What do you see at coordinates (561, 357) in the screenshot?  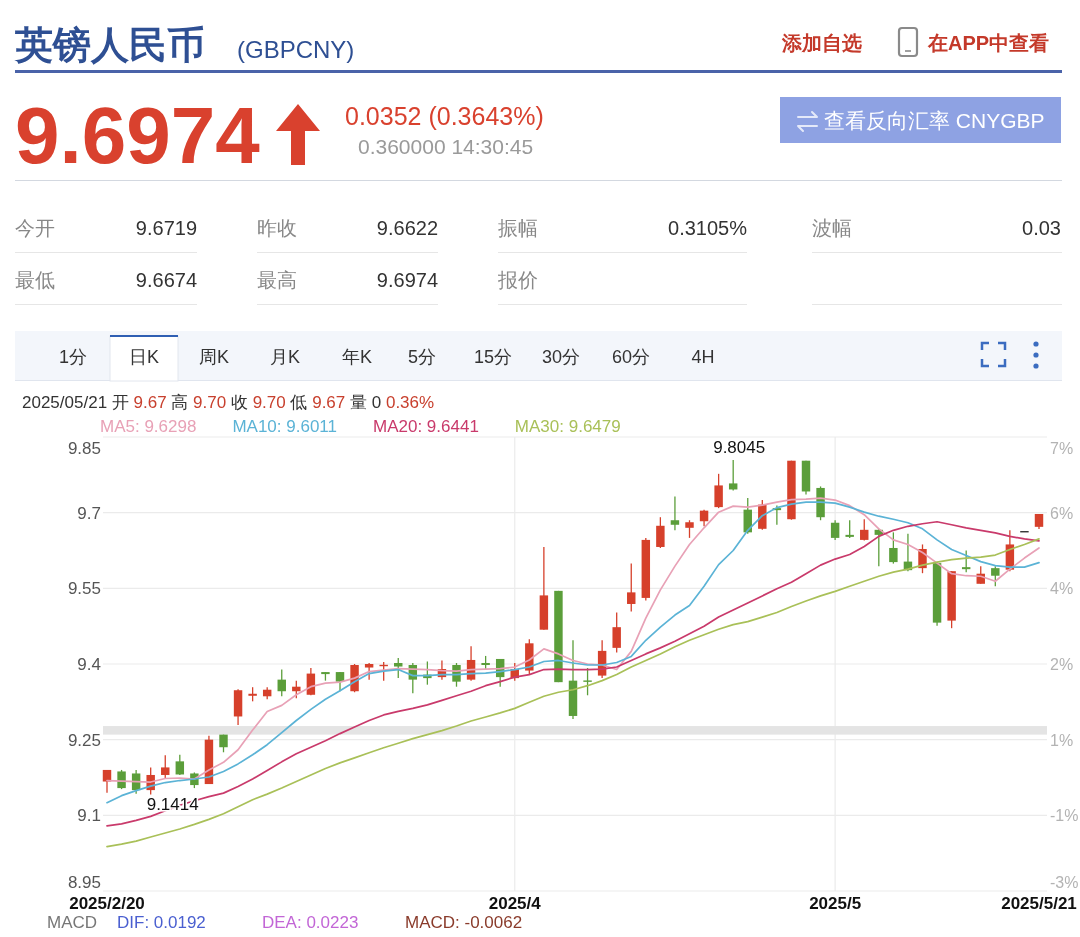 I see `text: 30分` at bounding box center [561, 357].